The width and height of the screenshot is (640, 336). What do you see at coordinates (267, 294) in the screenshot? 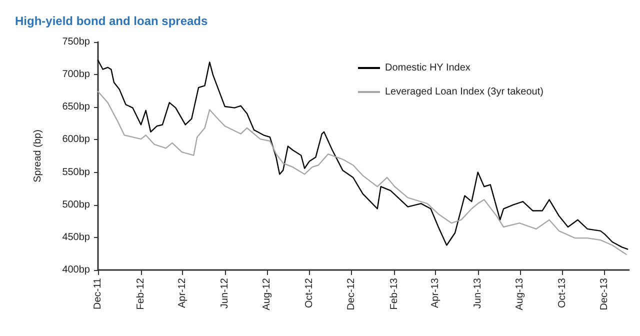
I see `x-tick-label: Aug-12` at bounding box center [267, 294].